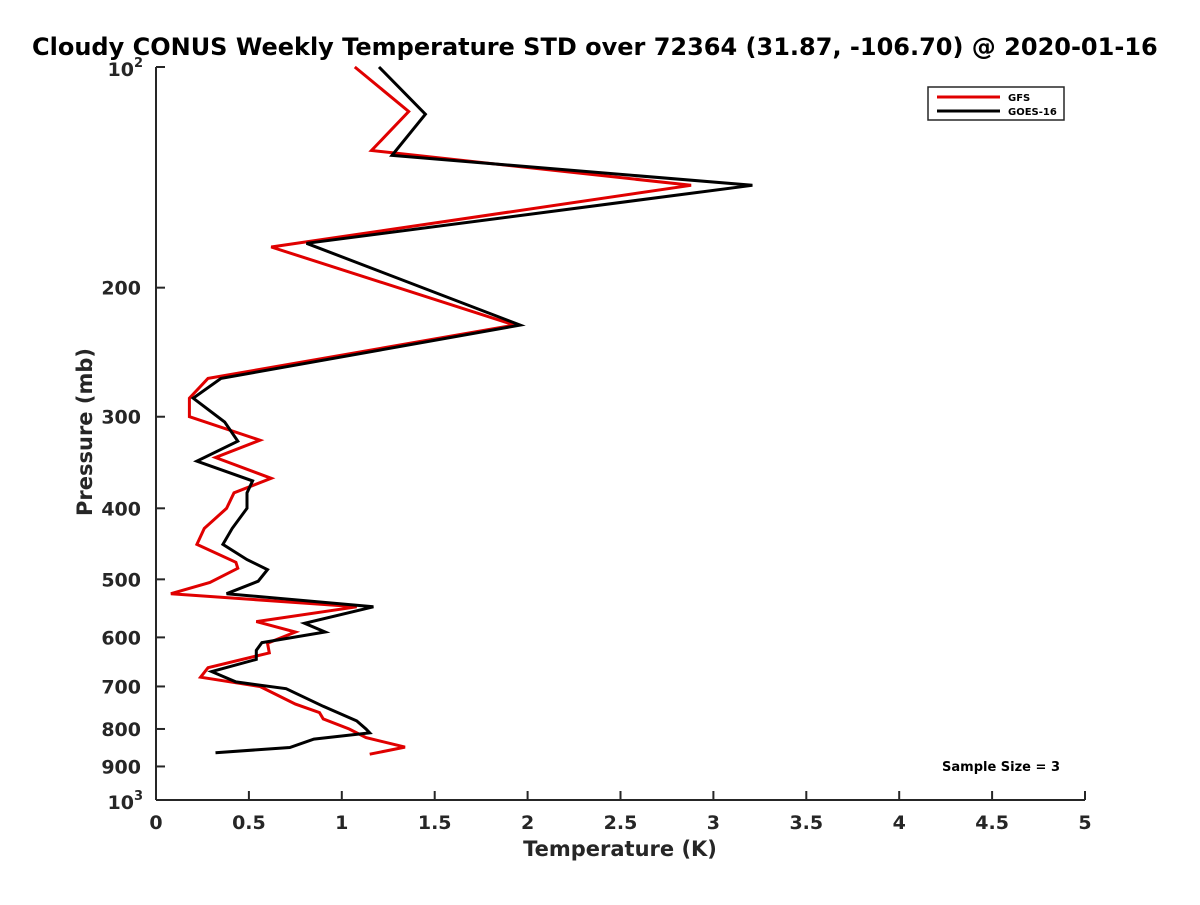 The image size is (1200, 905). What do you see at coordinates (121, 289) in the screenshot?
I see `y-tick-label: 200` at bounding box center [121, 289].